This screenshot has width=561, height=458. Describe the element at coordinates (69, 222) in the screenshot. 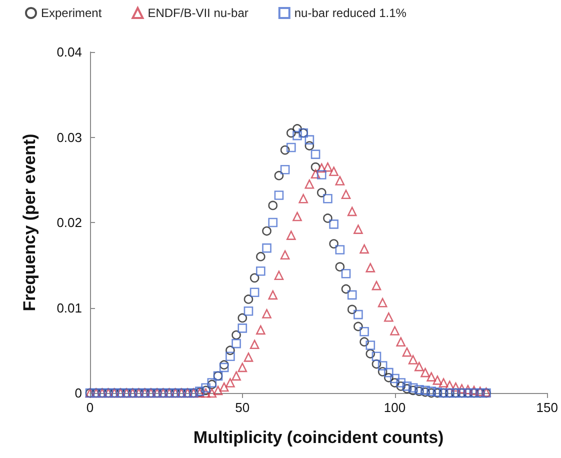

I see `y-tick-label: 0.02` at that location.